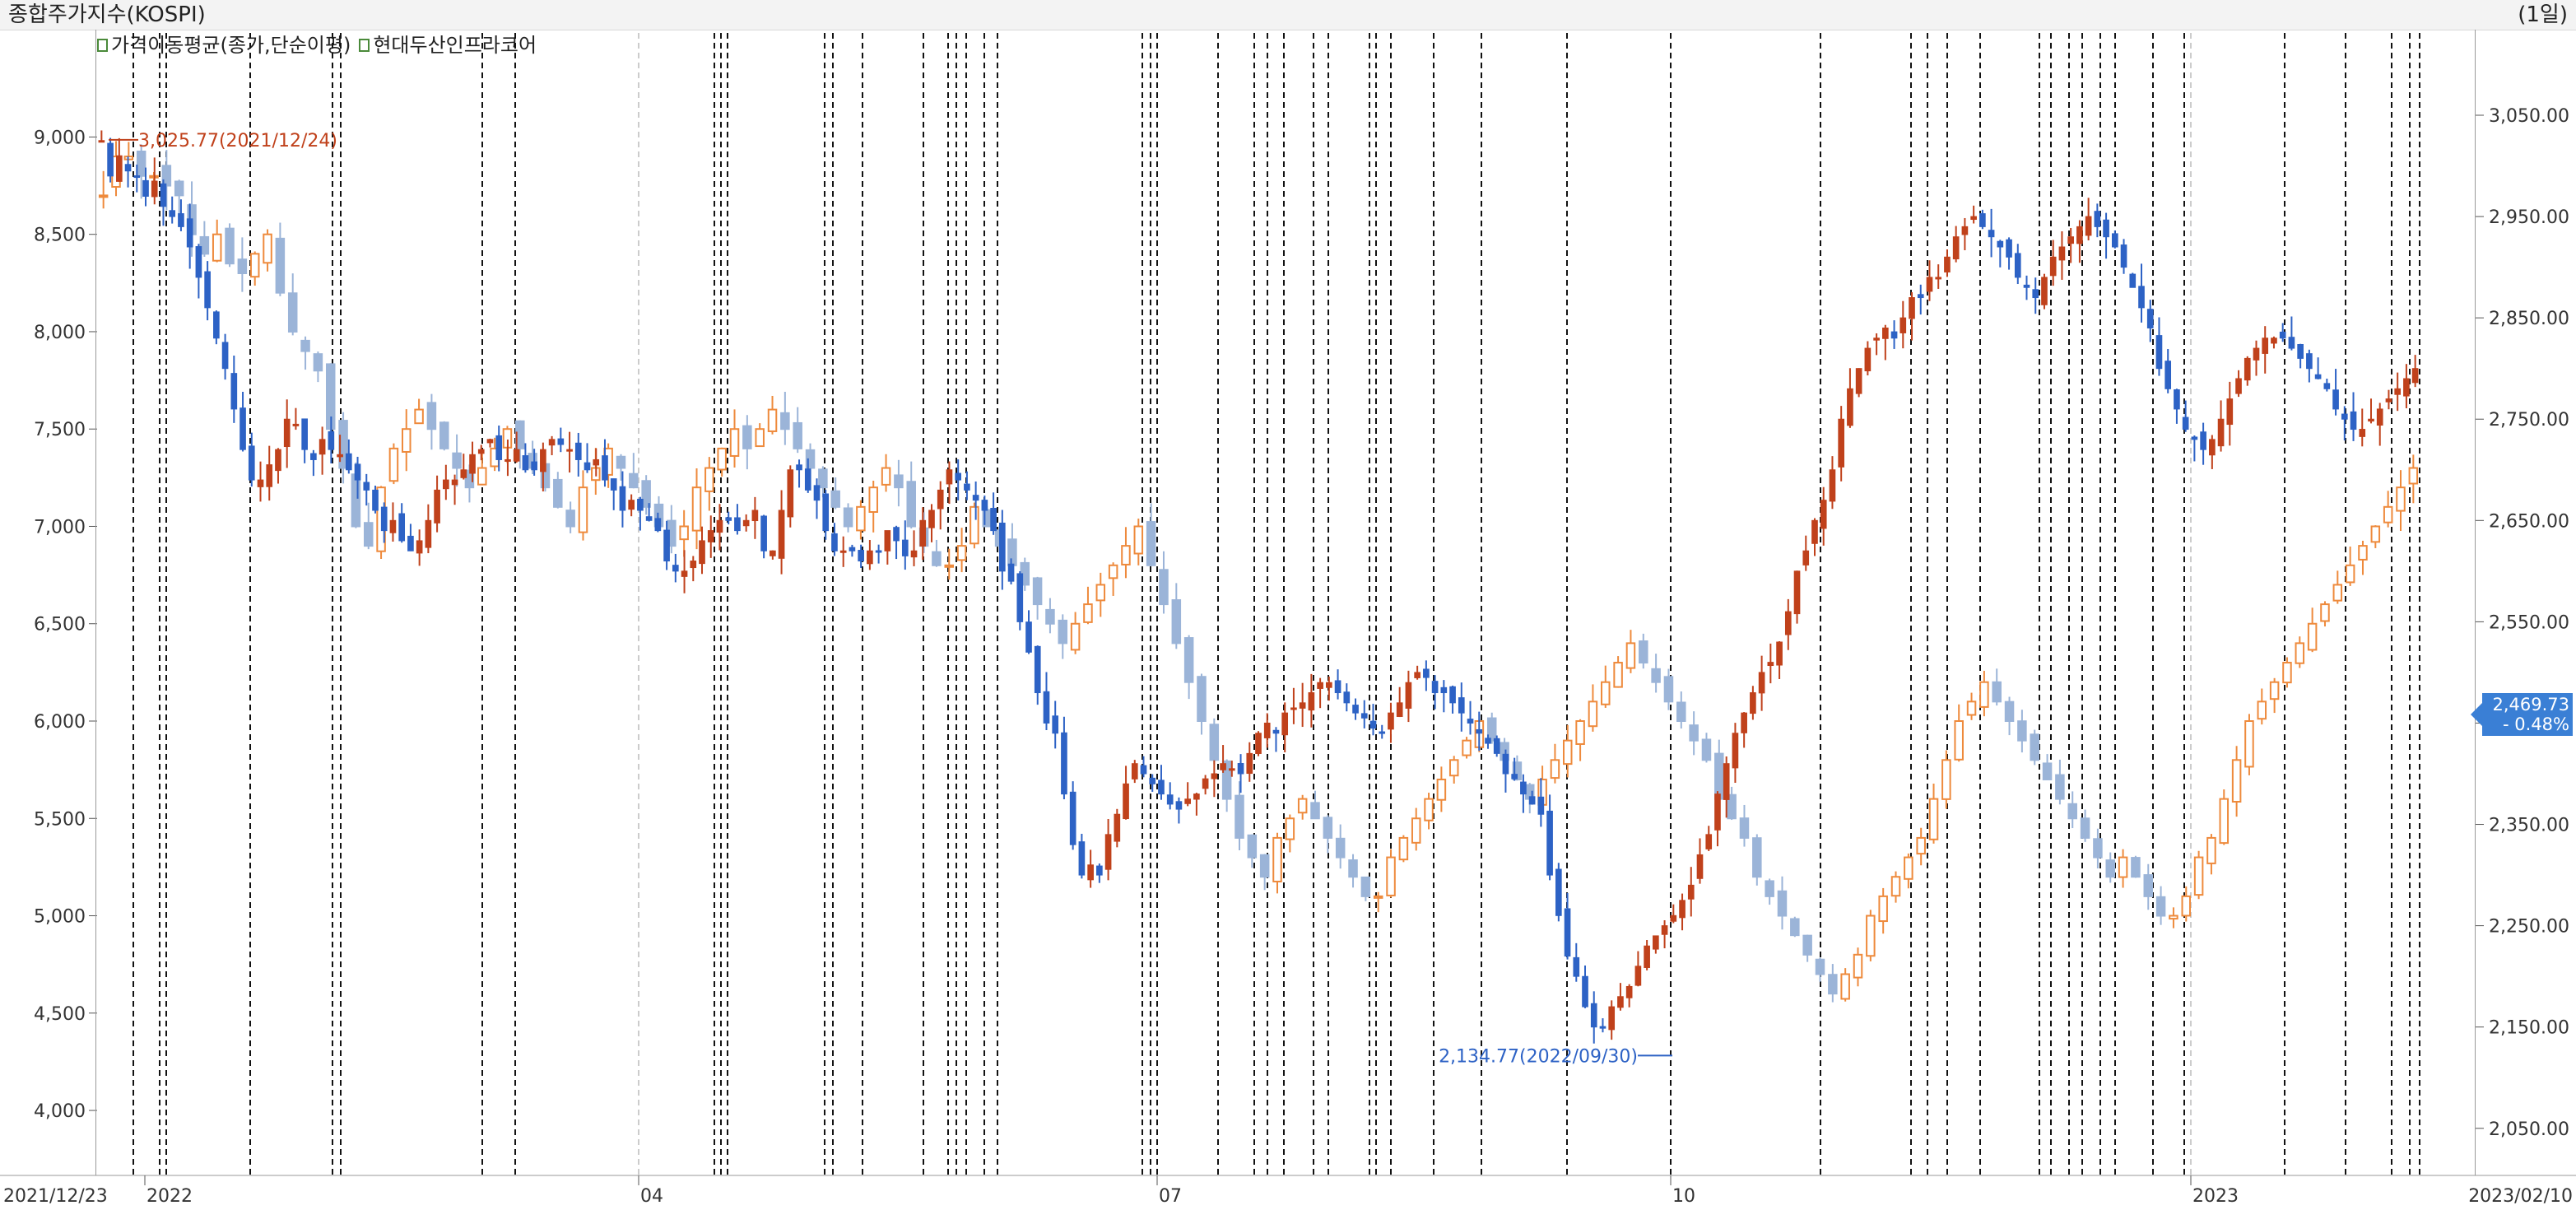 The width and height of the screenshot is (2576, 1210). Describe the element at coordinates (2529, 927) in the screenshot. I see `right-tick-label: 2,250.00` at that location.